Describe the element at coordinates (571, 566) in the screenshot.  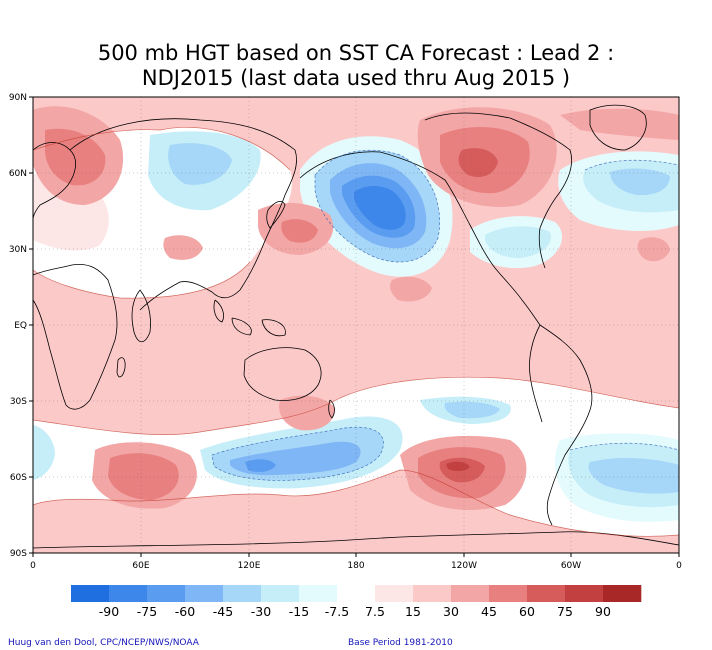
I see `lon-label: 60W` at that location.